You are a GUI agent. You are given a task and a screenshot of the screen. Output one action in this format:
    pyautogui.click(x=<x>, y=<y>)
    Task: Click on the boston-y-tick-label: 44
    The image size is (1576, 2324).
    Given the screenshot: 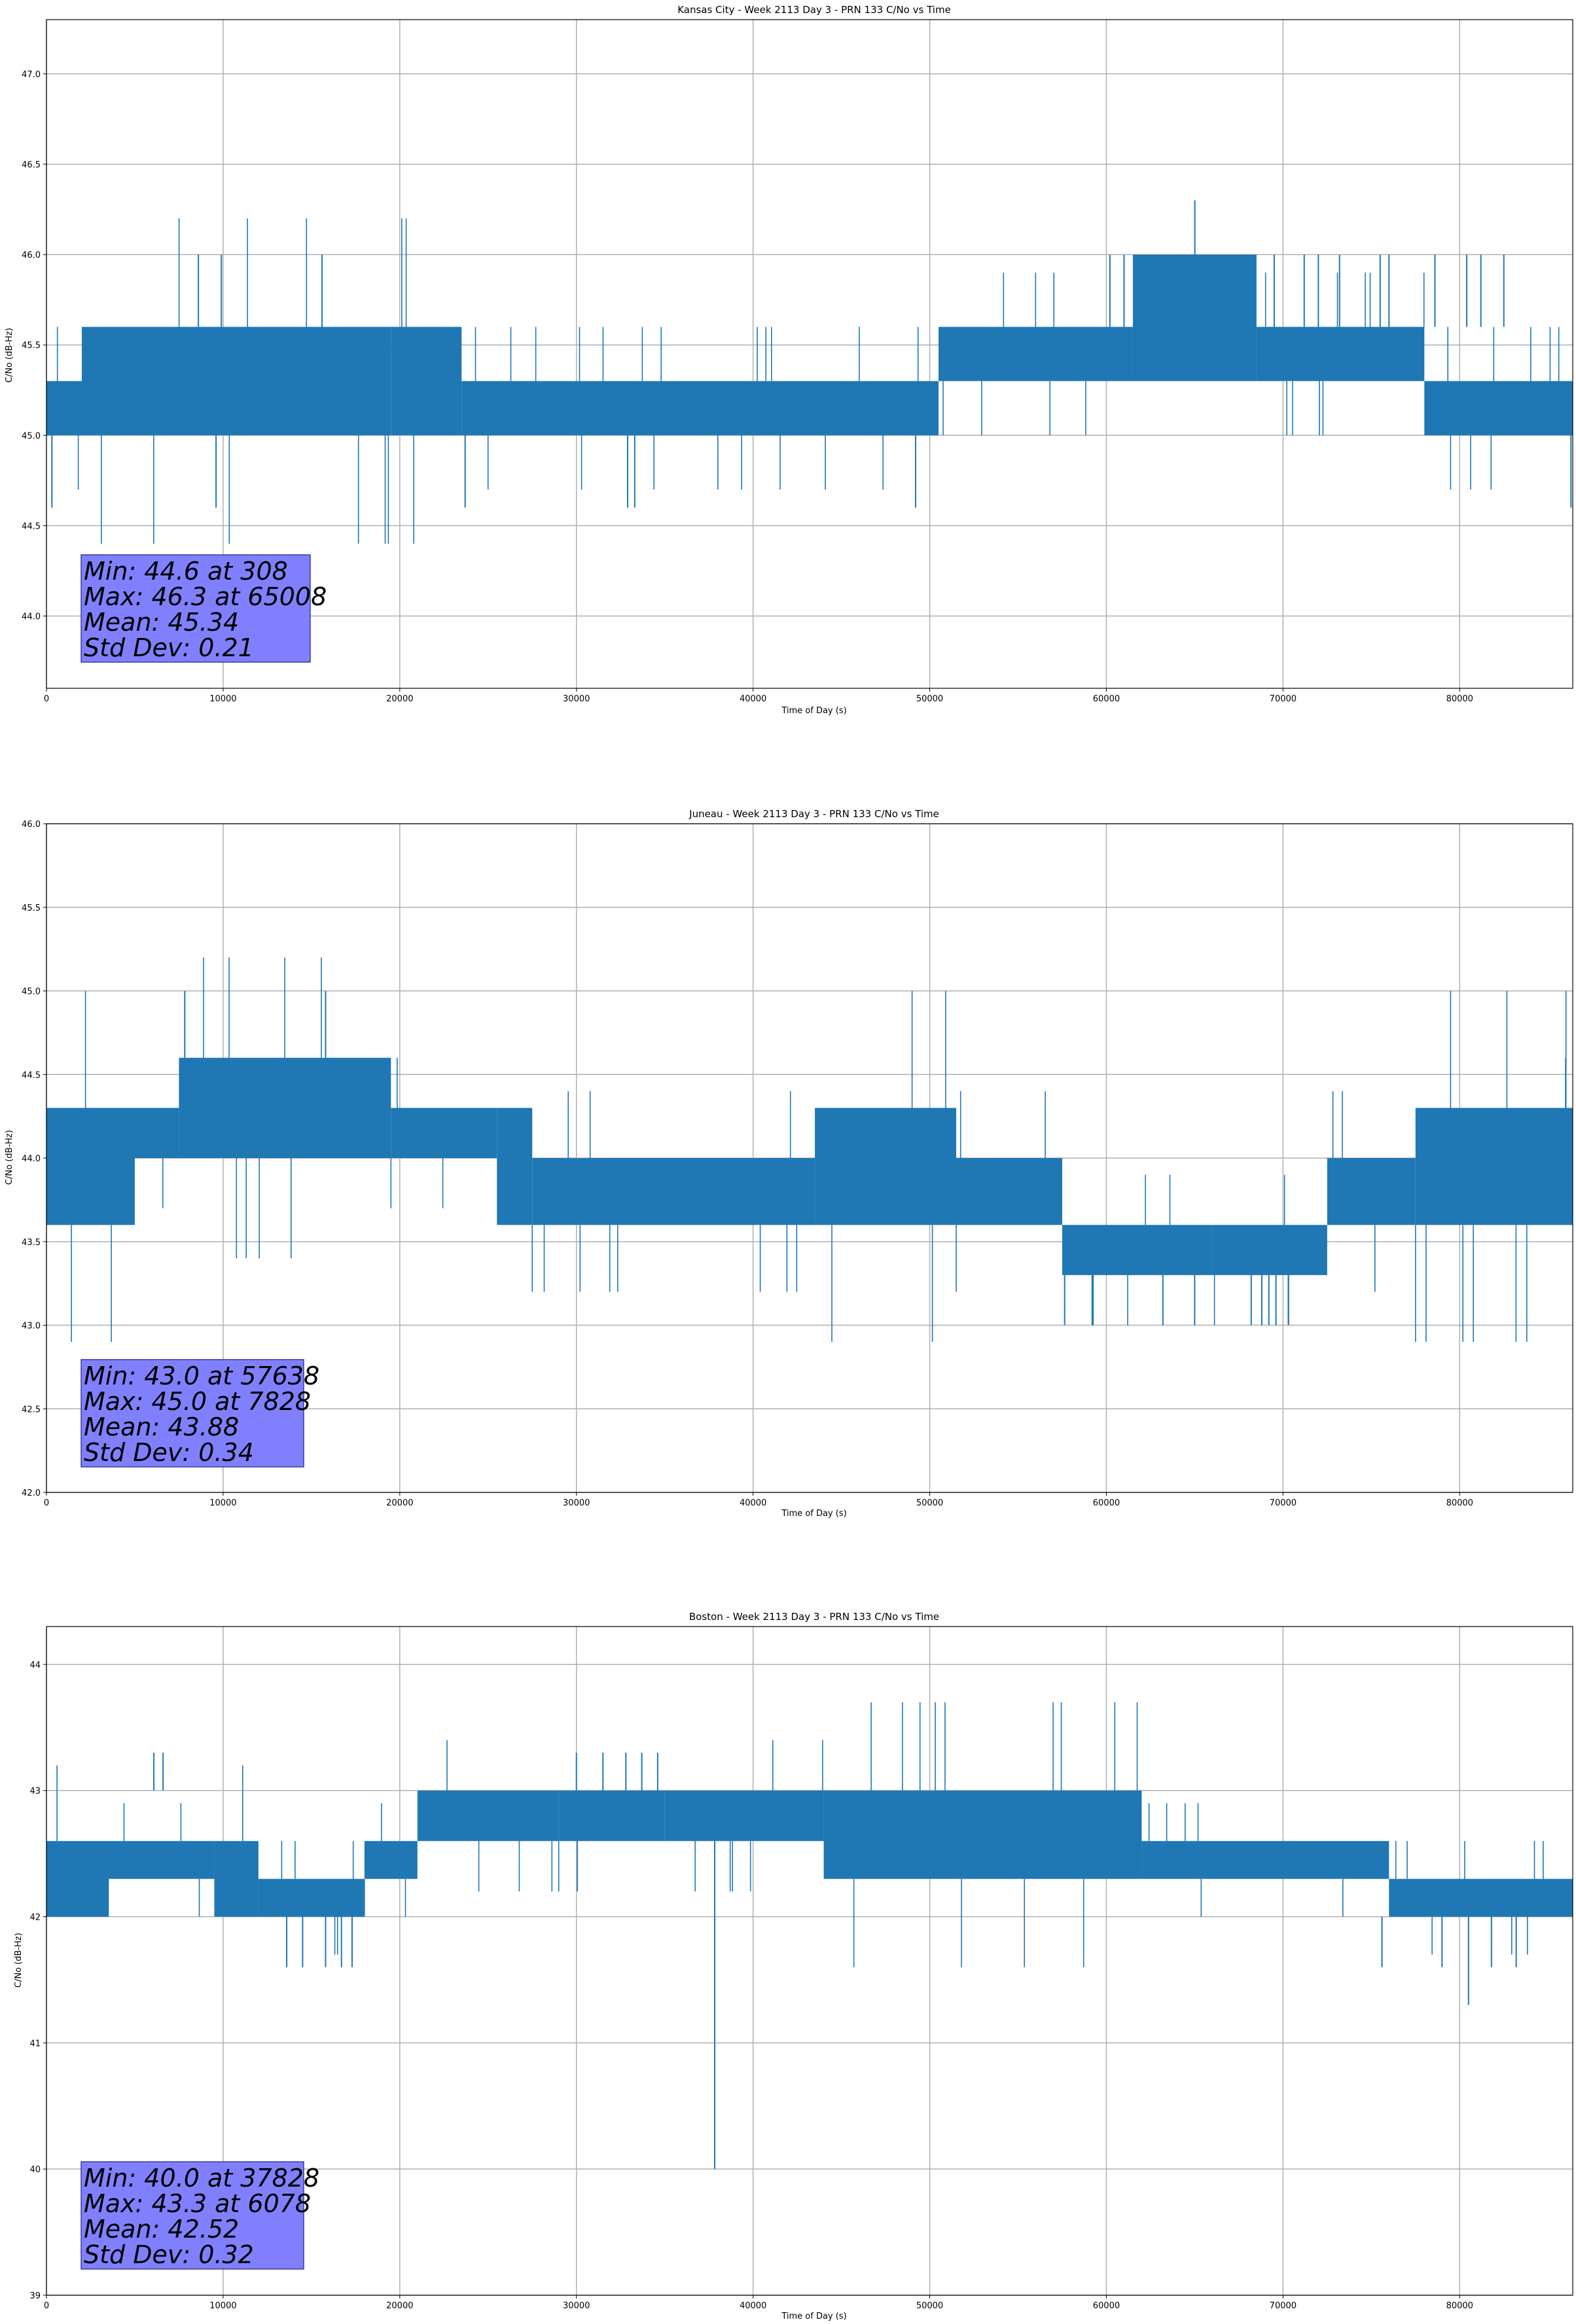 What is the action you would take?
    pyautogui.click(x=35, y=1666)
    